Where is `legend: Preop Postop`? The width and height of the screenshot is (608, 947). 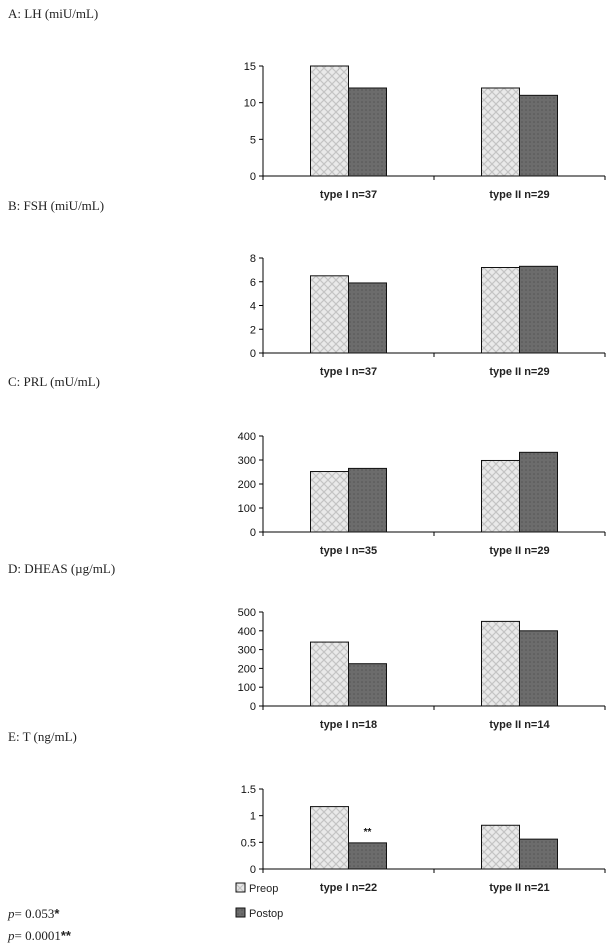
legend: Preop Postop is located at coordinates (259, 901).